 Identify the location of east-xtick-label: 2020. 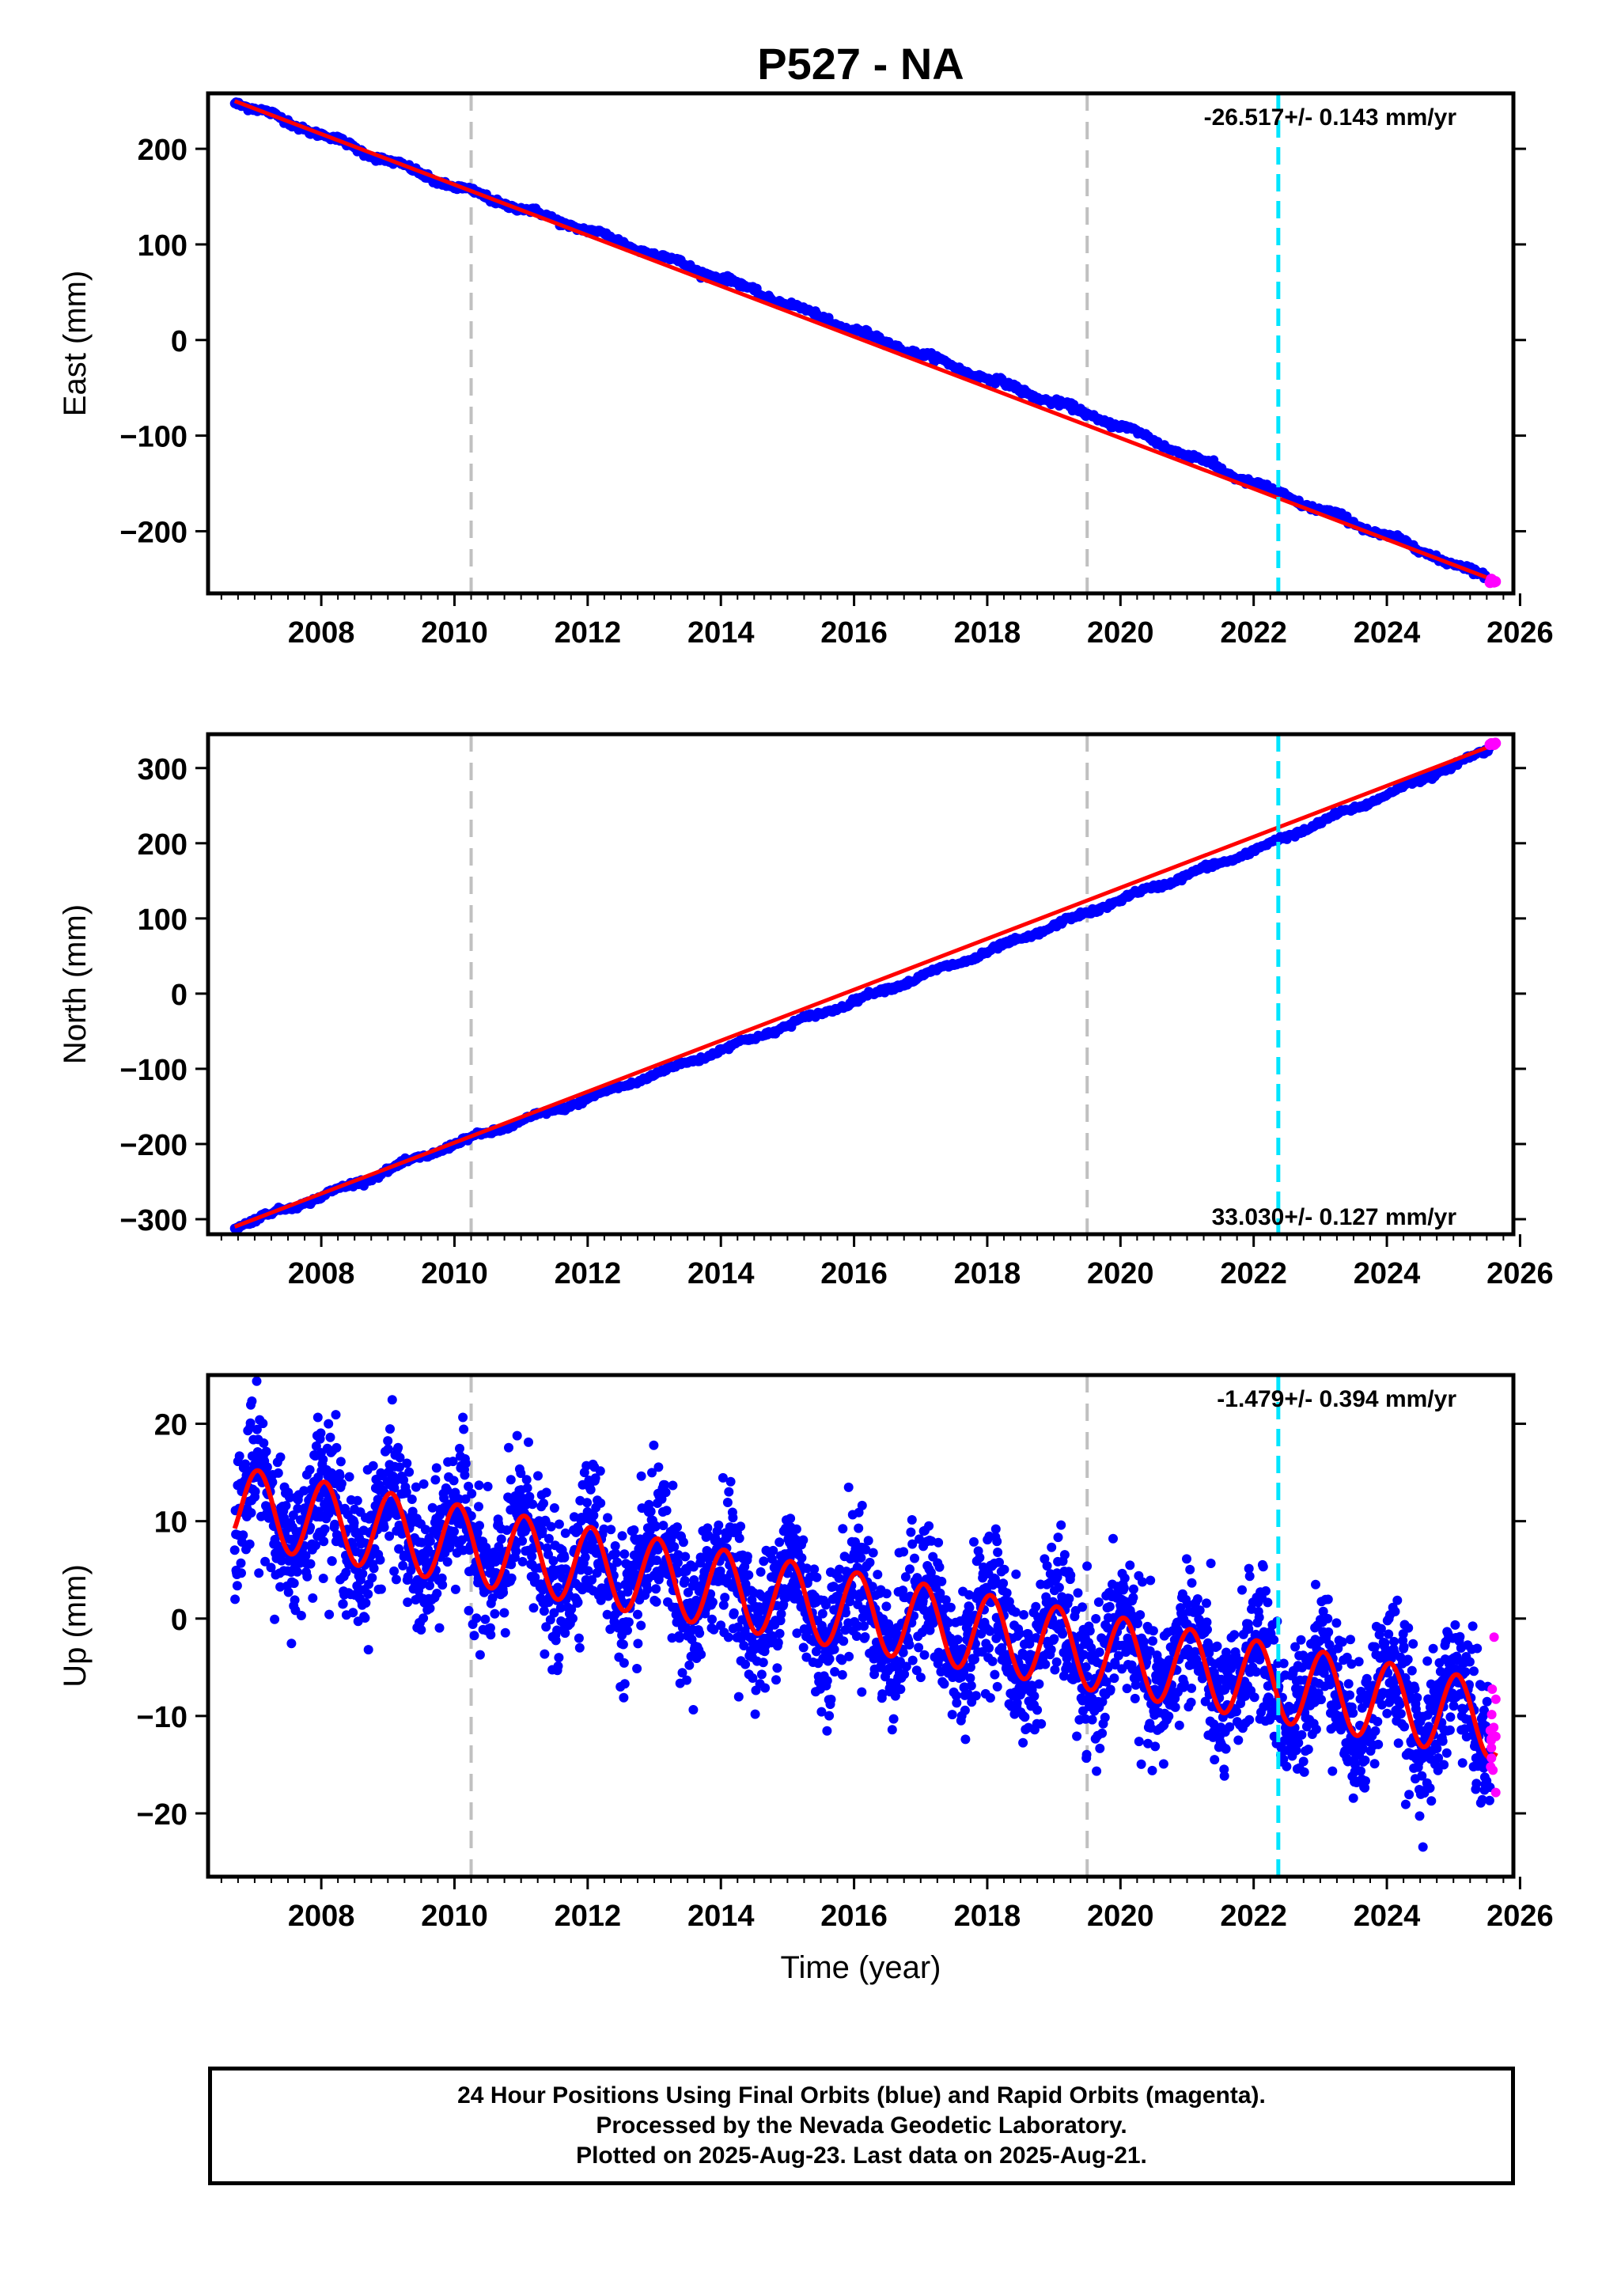
(1120, 633).